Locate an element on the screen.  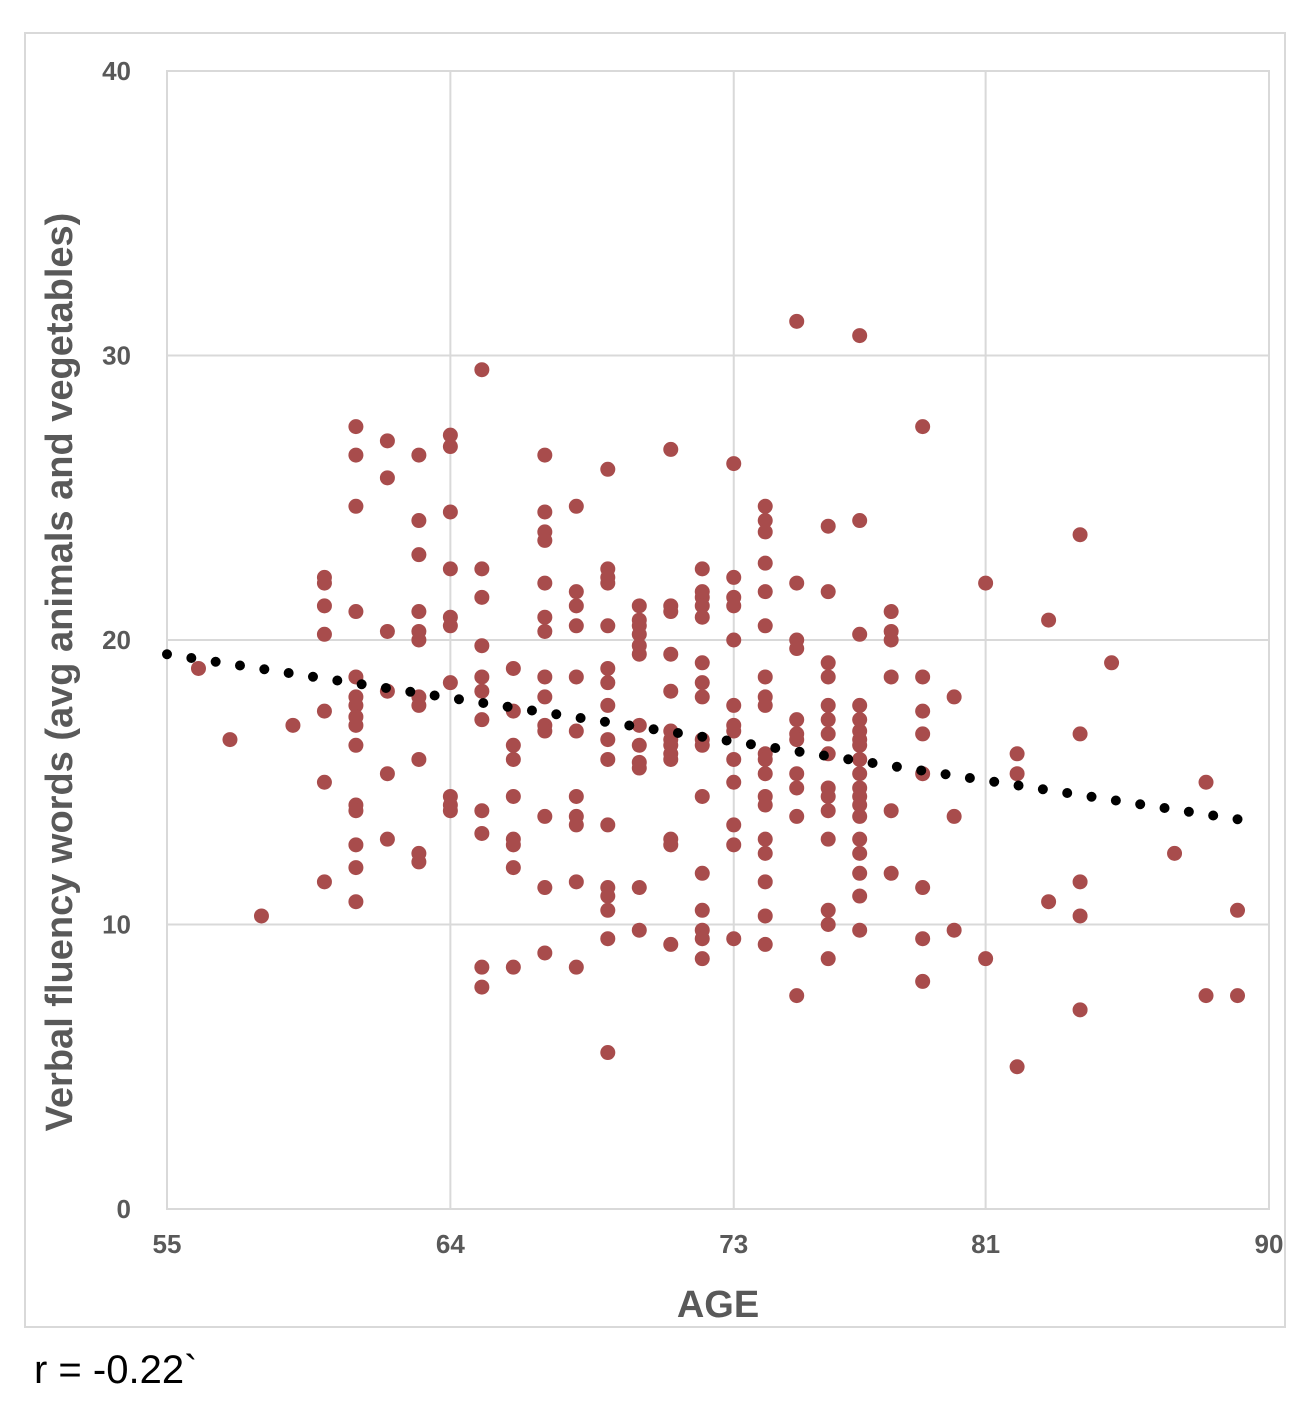
y-tick-label: 0 is located at coordinates (124, 1209).